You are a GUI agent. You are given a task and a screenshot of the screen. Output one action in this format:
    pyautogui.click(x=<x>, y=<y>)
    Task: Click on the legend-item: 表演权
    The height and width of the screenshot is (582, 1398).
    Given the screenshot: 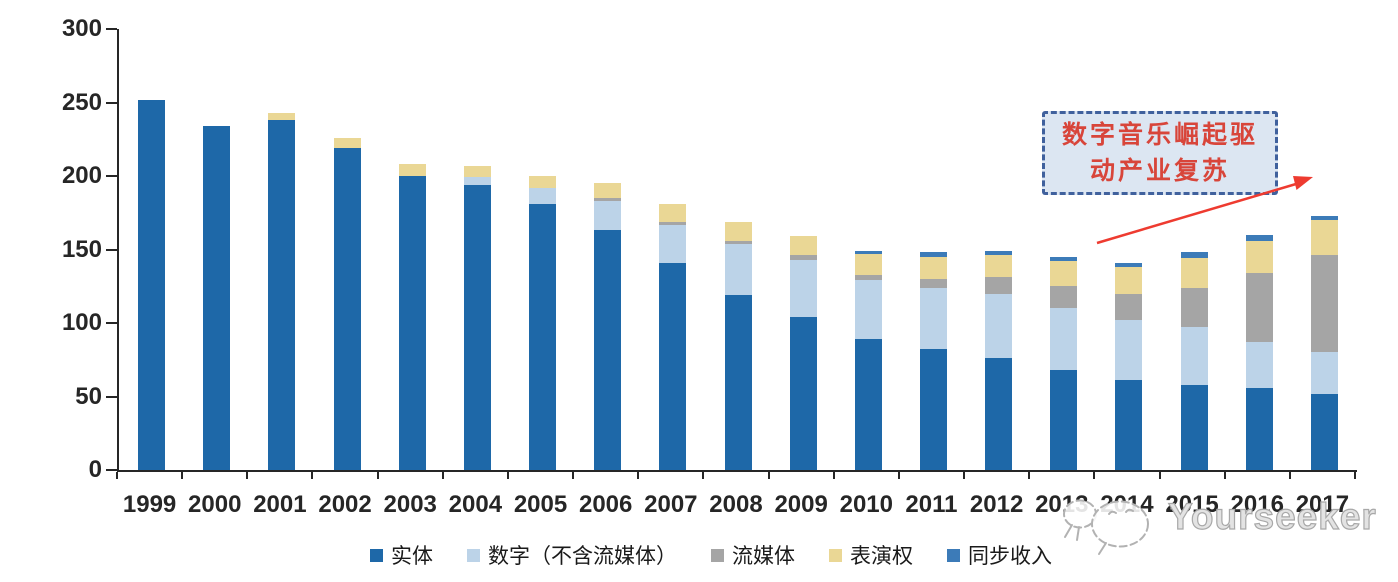 What is the action you would take?
    pyautogui.click(x=871, y=555)
    